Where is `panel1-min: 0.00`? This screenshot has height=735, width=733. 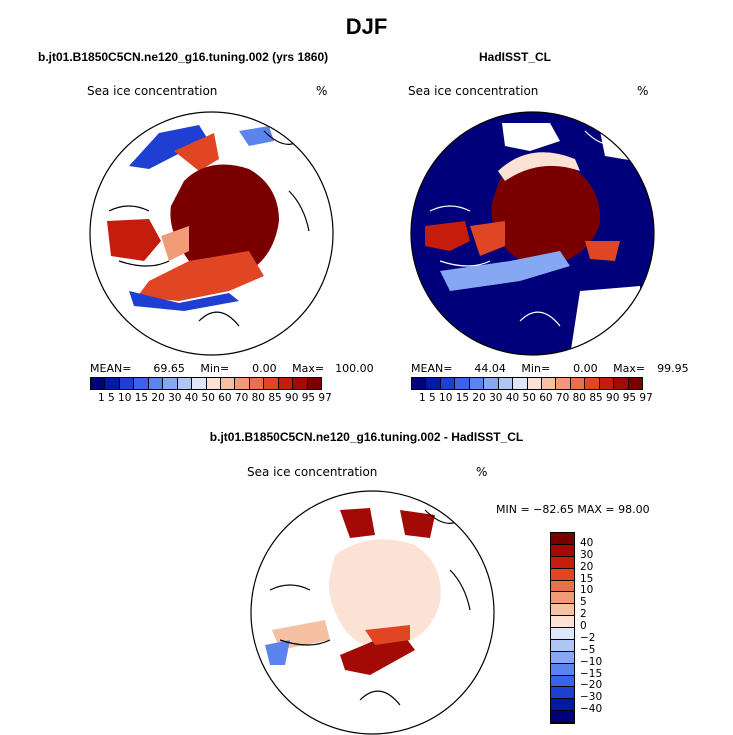 panel1-min: 0.00 is located at coordinates (264, 368).